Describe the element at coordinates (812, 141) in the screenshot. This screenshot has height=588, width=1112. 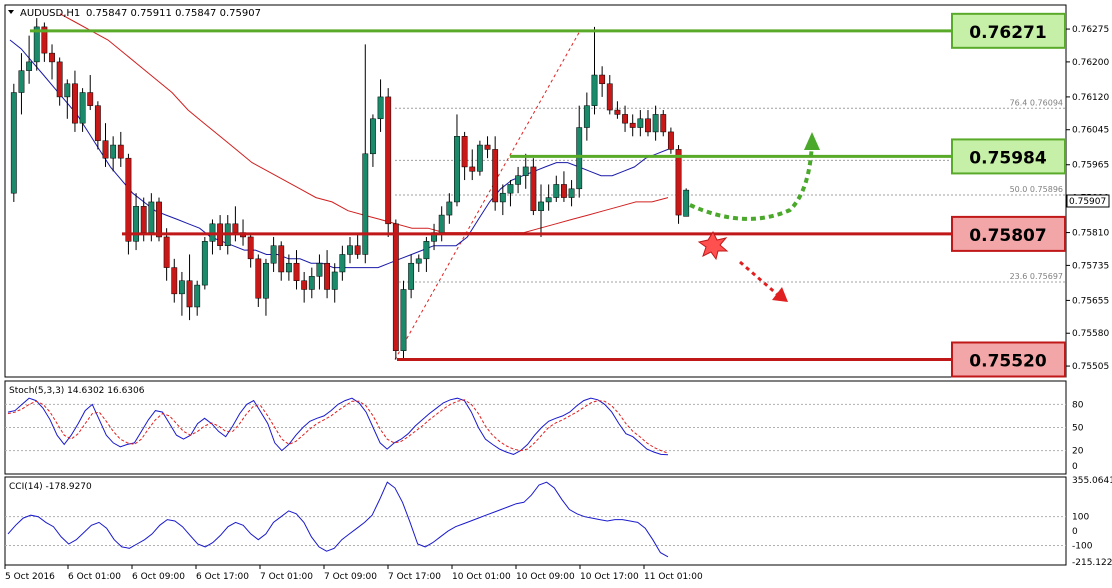
I see `bullish-arrow-head-icon` at that location.